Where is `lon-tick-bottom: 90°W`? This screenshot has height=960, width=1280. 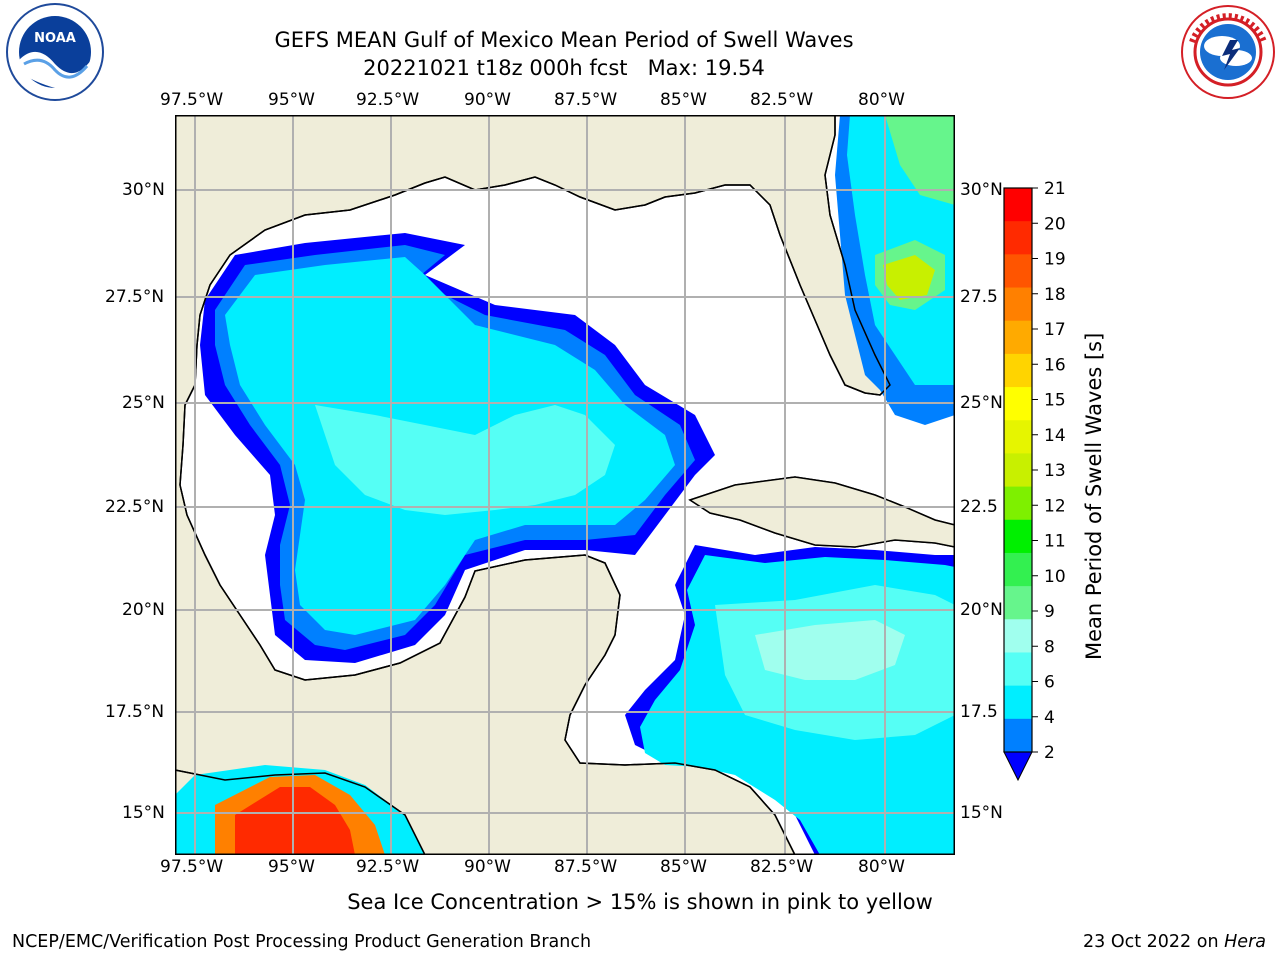
lon-tick-bottom: 90°W is located at coordinates (487, 867).